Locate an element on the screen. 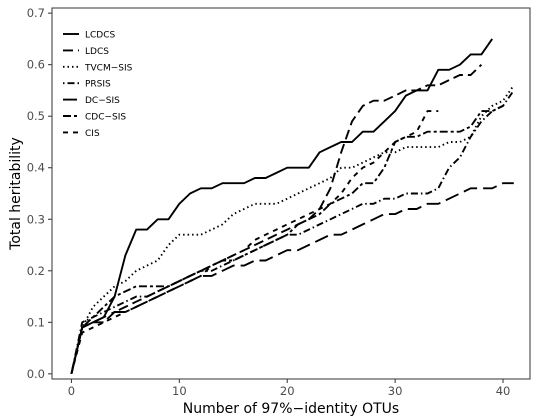 This screenshot has height=418, width=550. y-tick-label: 0.4 is located at coordinates (36, 168).